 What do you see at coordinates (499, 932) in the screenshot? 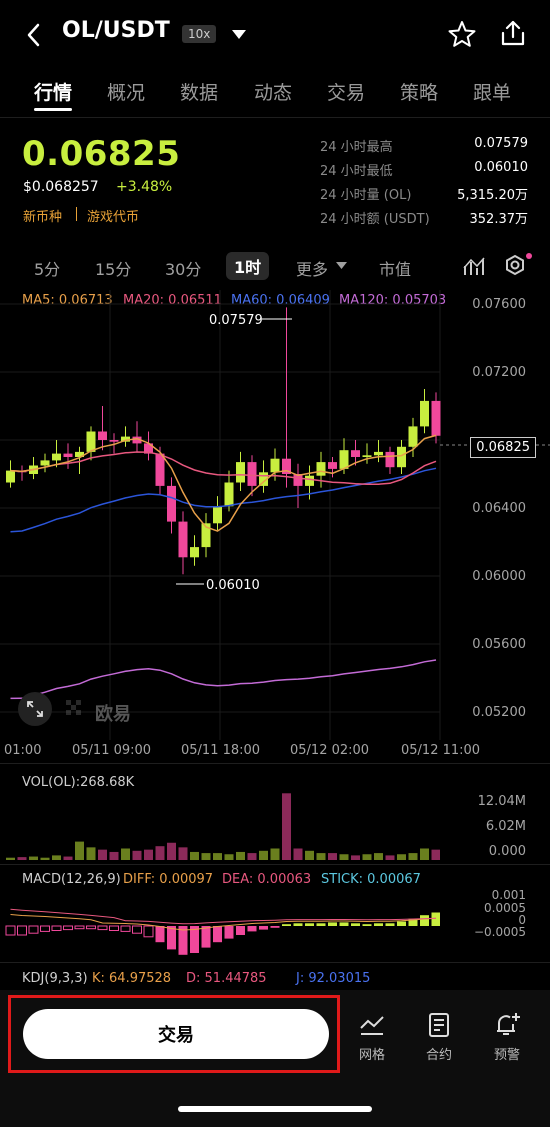
I see `macd-tick: −0.0005` at bounding box center [499, 932].